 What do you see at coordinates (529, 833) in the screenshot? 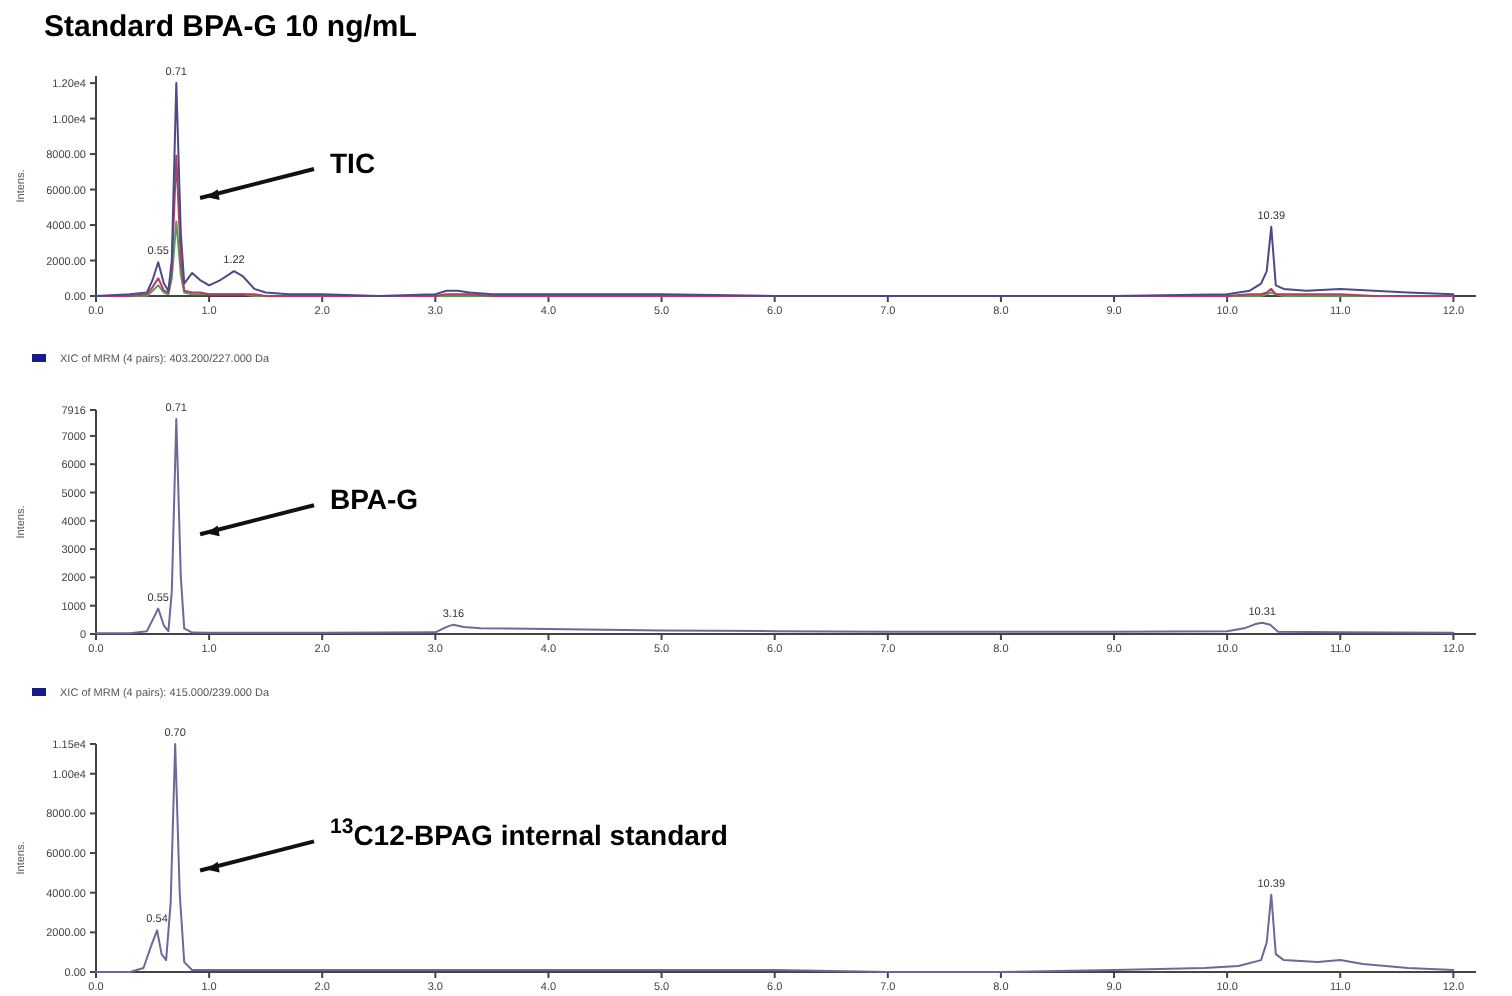
I see `annotation: $^{13}$C12-BPAG internal standard` at bounding box center [529, 833].